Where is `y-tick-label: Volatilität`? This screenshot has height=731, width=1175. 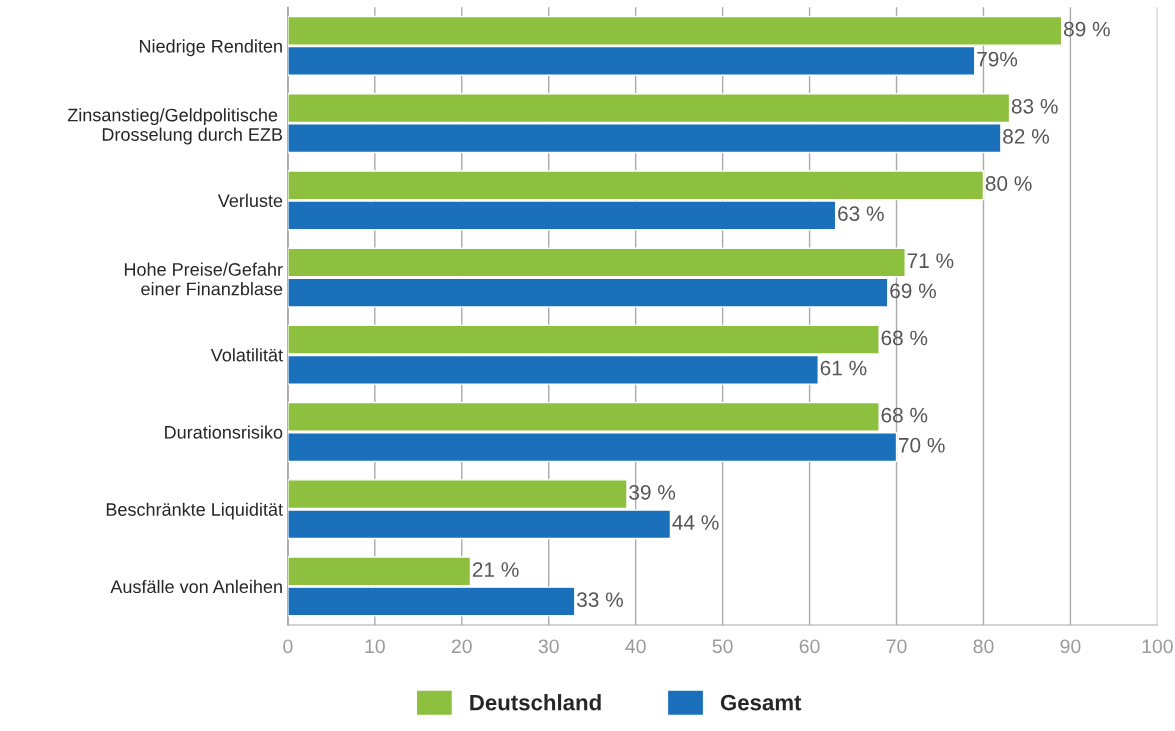
y-tick-label: Volatilität is located at coordinates (246, 355).